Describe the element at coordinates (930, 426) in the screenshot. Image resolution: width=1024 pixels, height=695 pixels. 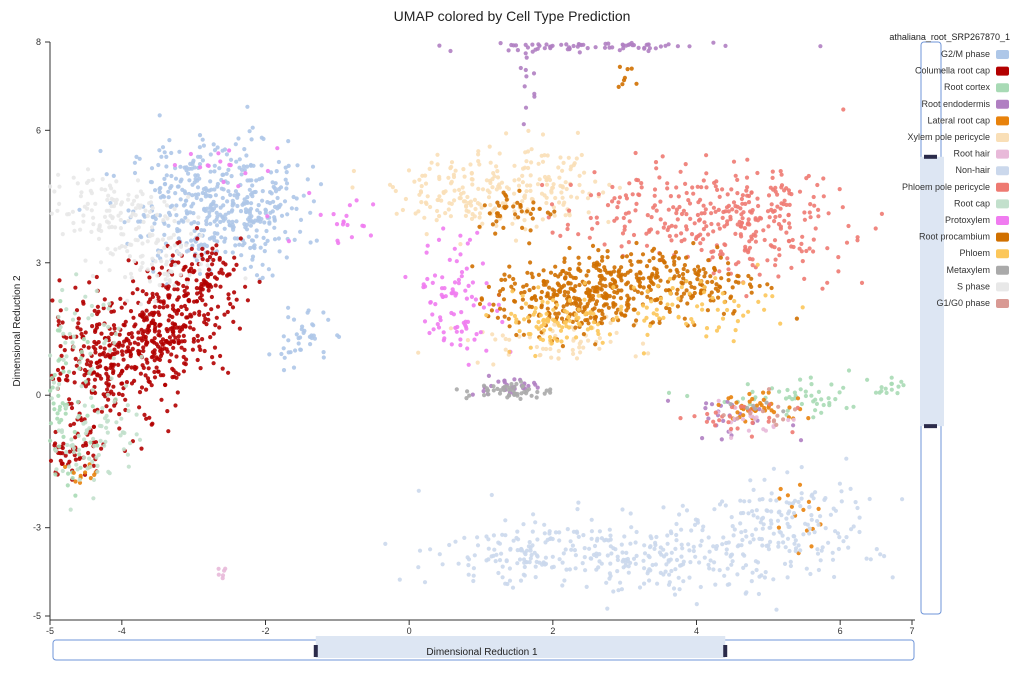
I see `y-range-slider-bottom-handle` at that location.